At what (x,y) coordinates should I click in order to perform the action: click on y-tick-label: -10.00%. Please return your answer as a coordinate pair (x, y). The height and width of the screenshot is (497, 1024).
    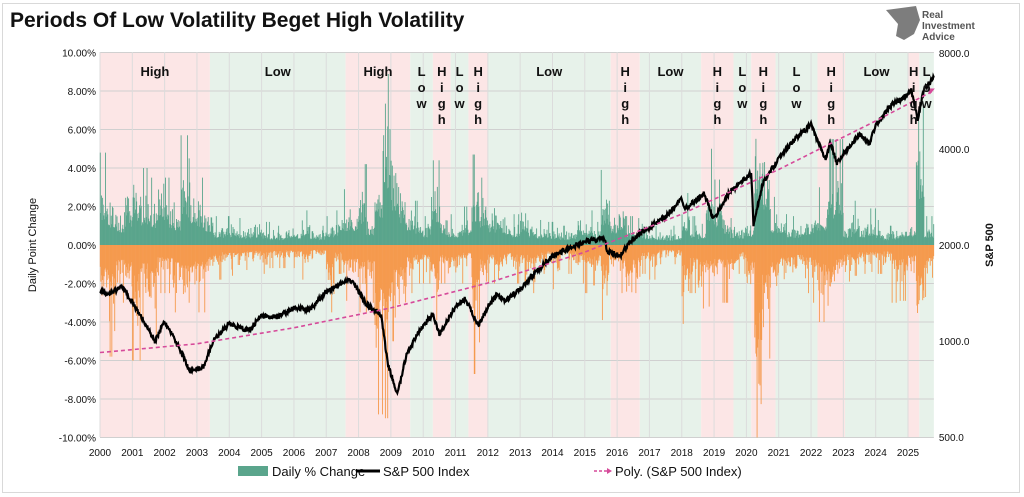
    Looking at the image, I should click on (77, 439).